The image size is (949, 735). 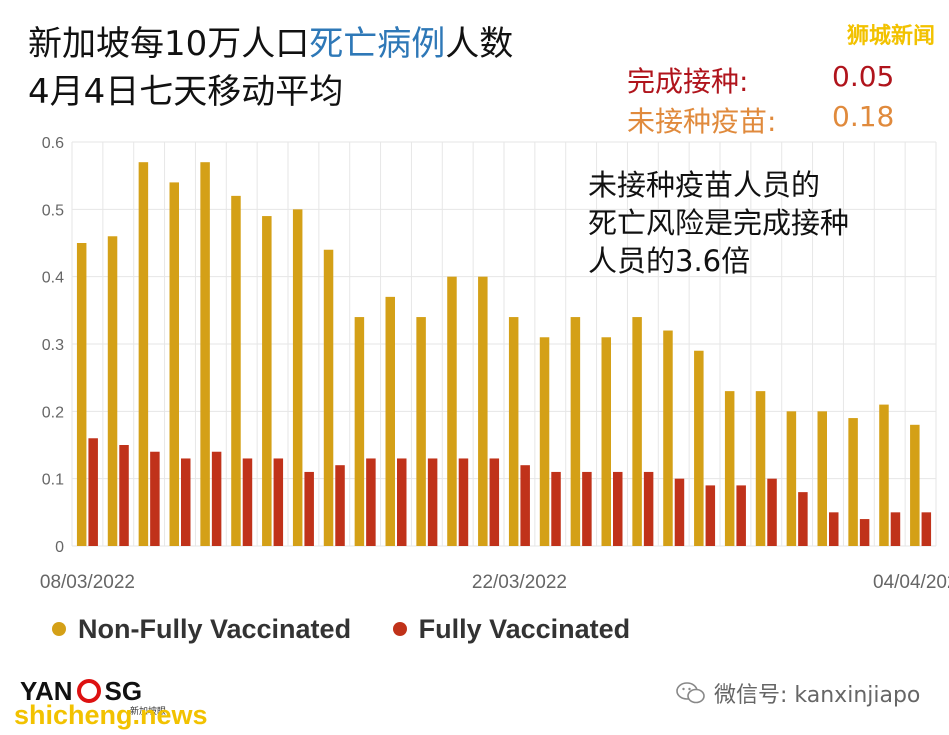 I want to click on logo-text-right: SG, so click(x=123, y=691).